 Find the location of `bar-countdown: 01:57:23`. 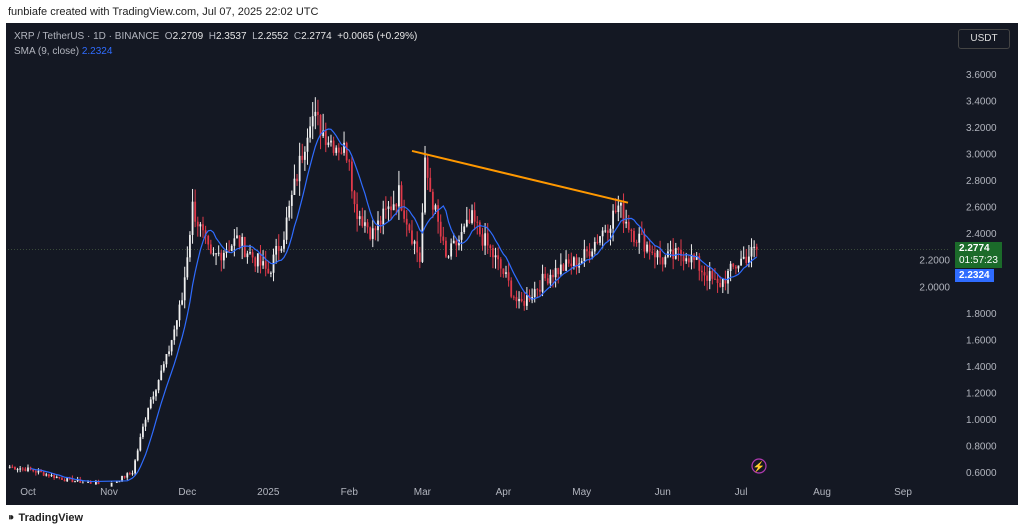

bar-countdown: 01:57:23 is located at coordinates (978, 260).